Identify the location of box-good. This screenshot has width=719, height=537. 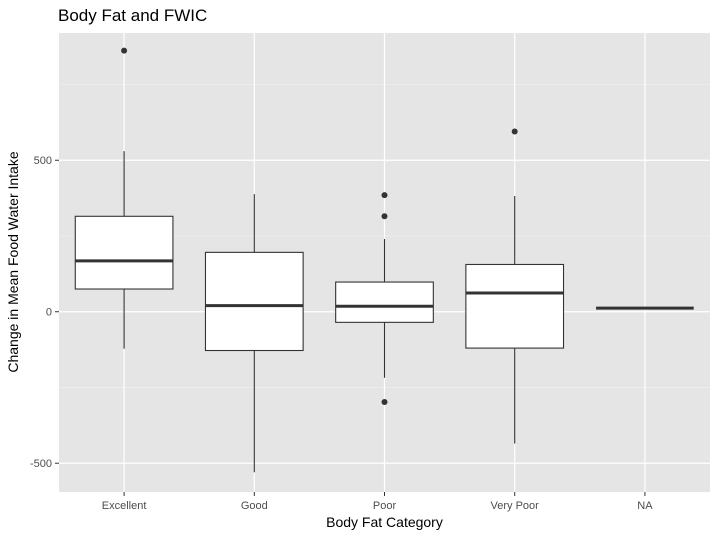
(254, 333).